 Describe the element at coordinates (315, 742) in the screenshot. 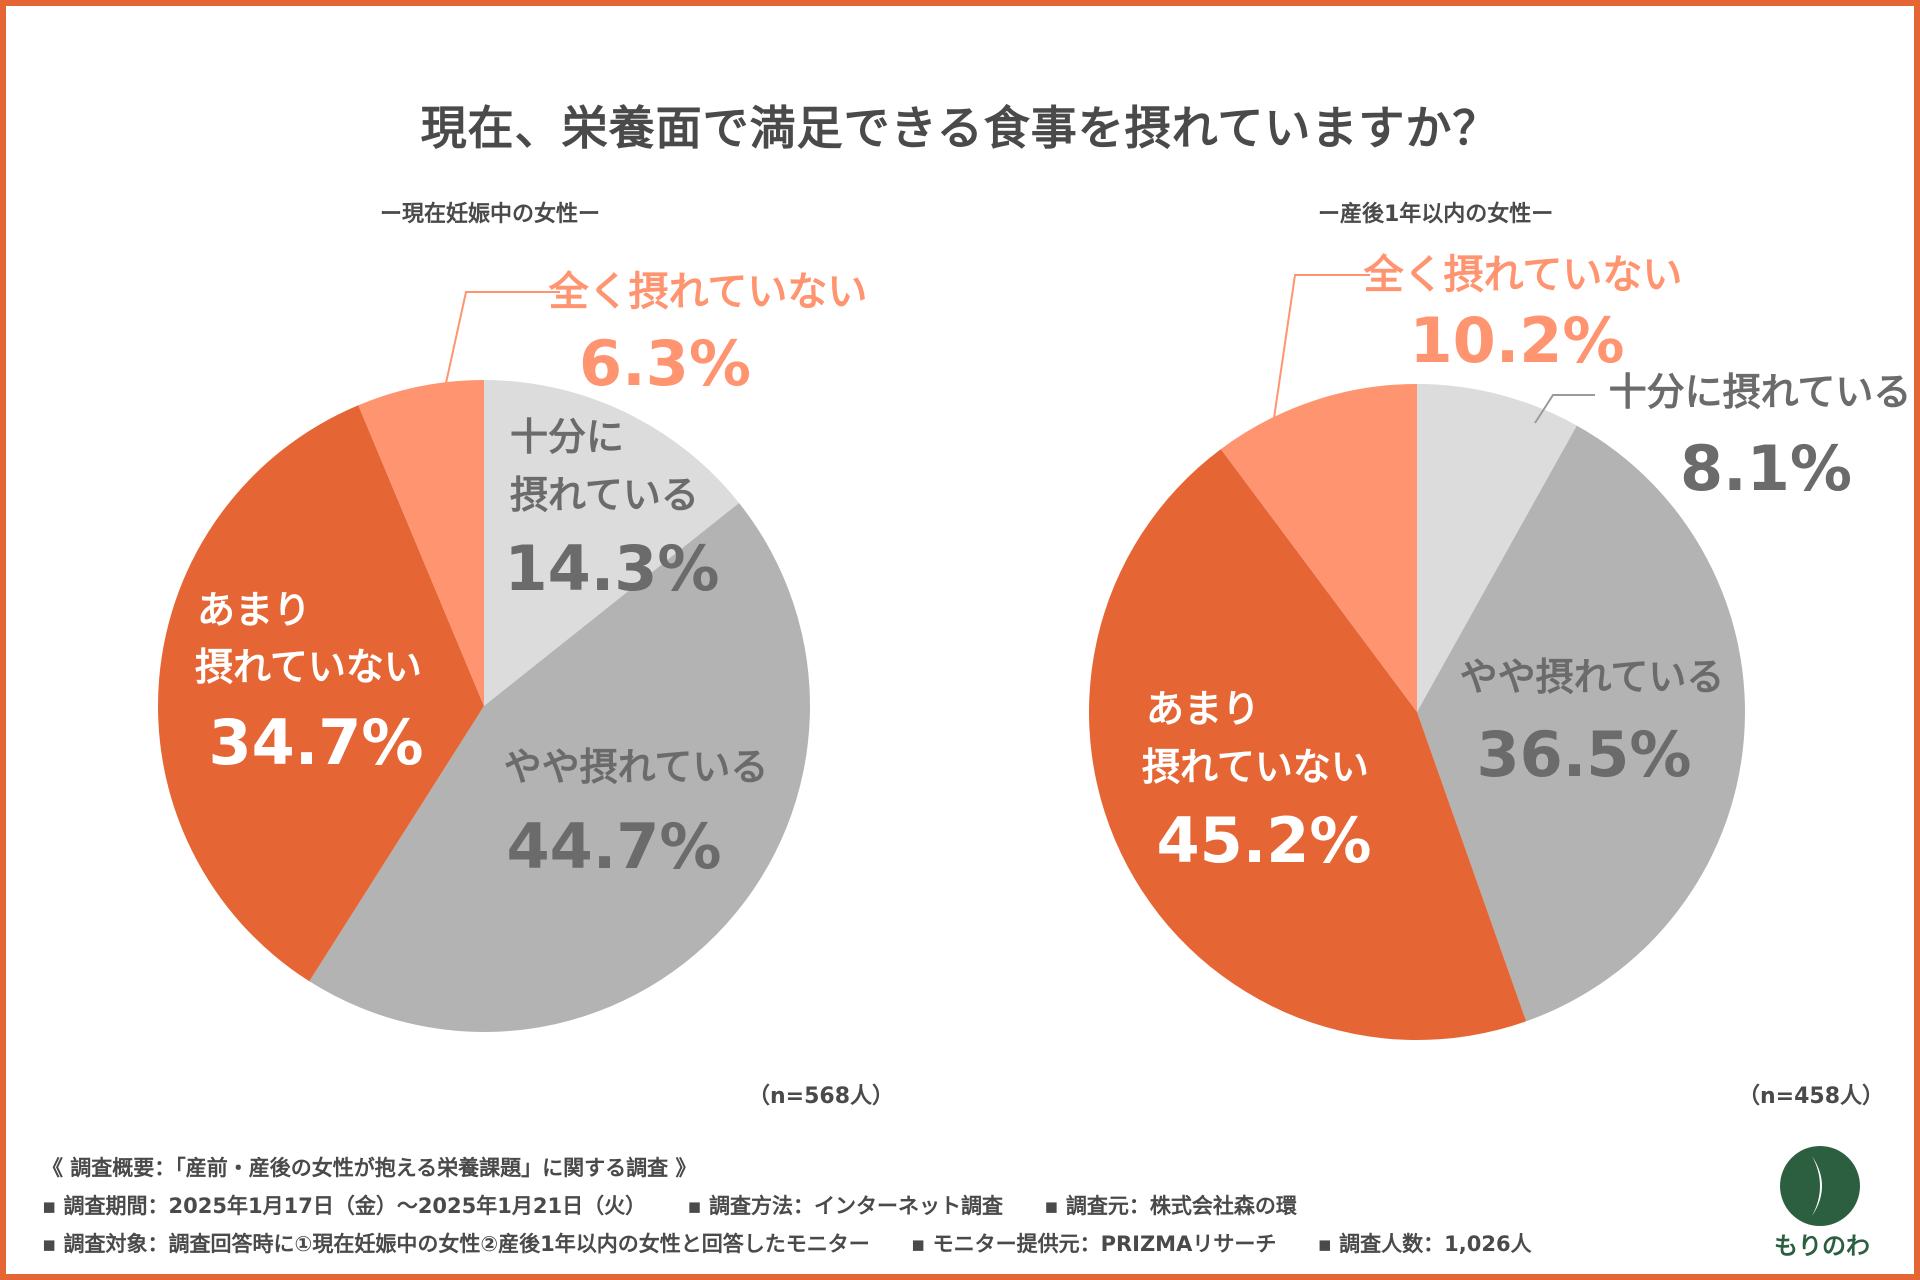

I see `left-value-not-much: 34.7%` at that location.